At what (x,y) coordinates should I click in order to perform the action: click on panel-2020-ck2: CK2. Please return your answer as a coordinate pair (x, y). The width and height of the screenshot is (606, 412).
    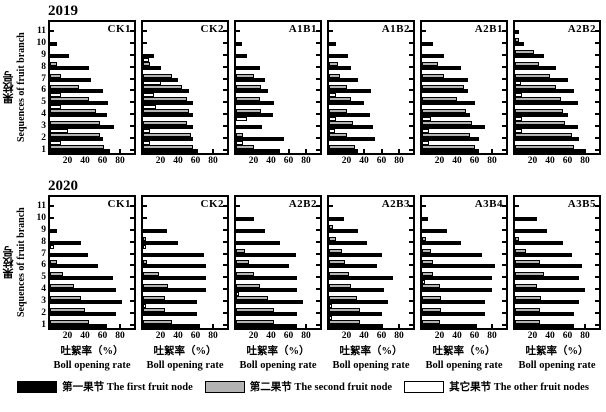
    Looking at the image, I should click on (185, 262).